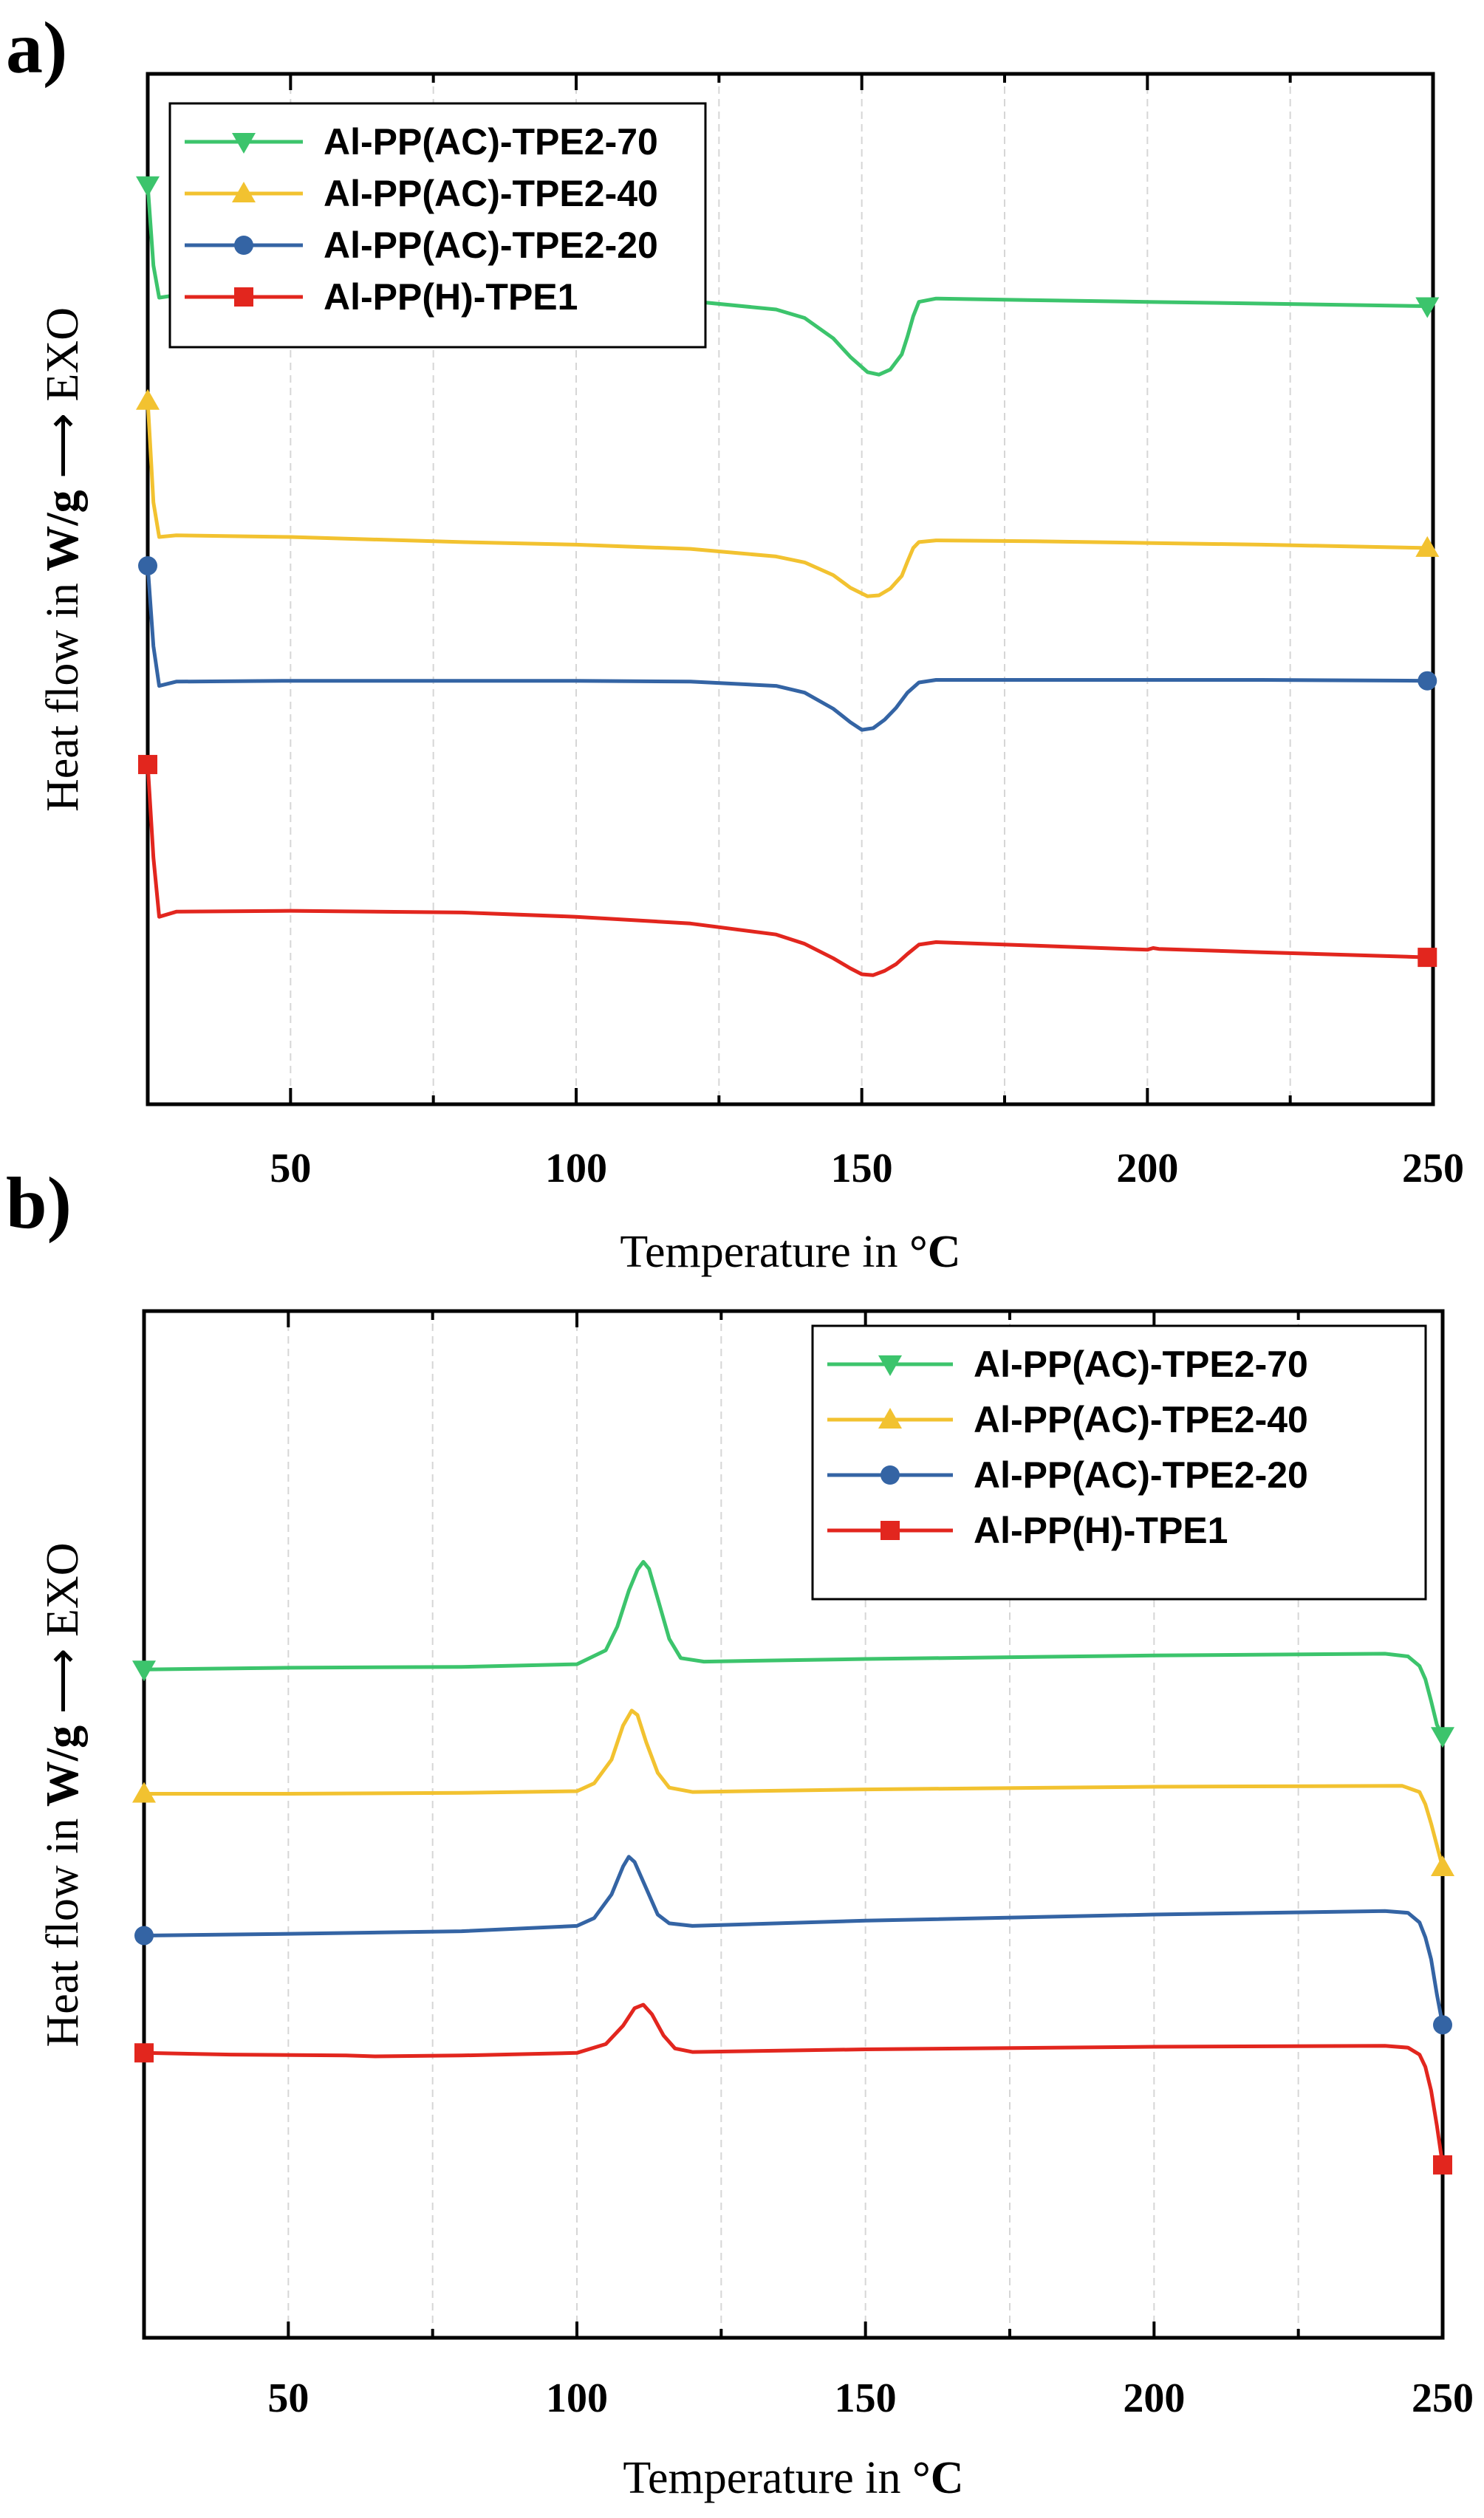 This screenshot has height=2518, width=1484. What do you see at coordinates (39, 1203) in the screenshot?
I see `panel-label: b)` at bounding box center [39, 1203].